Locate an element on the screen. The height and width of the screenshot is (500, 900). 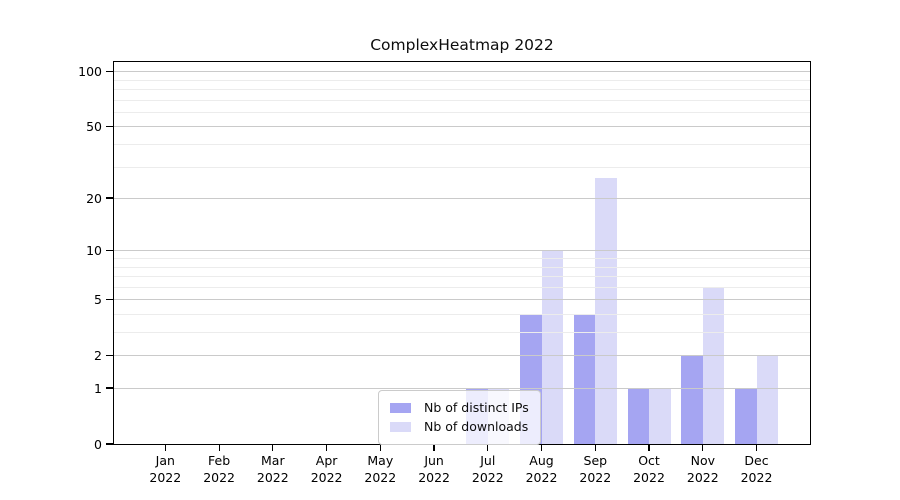
legend-item-nb-of-downloads: Nb of downloads is located at coordinates (459, 426).